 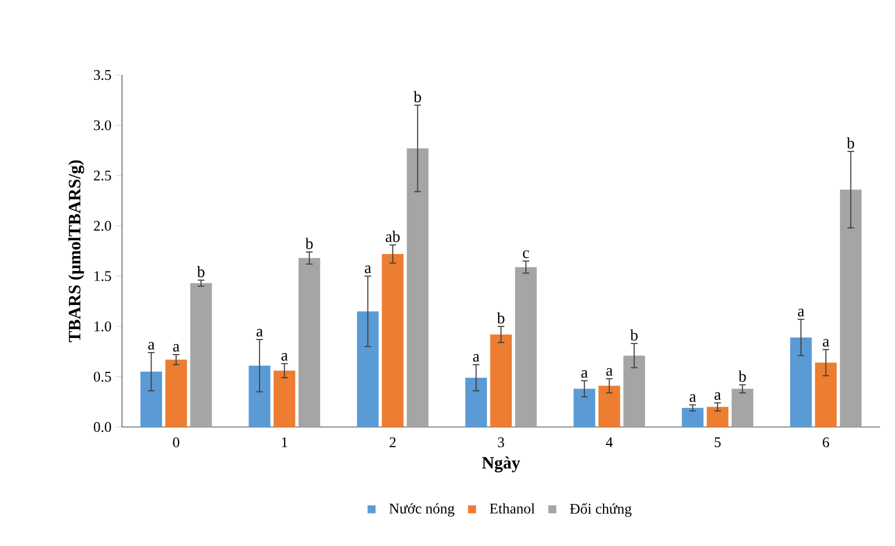 What do you see at coordinates (285, 442) in the screenshot?
I see `x-tick-label: 1` at bounding box center [285, 442].